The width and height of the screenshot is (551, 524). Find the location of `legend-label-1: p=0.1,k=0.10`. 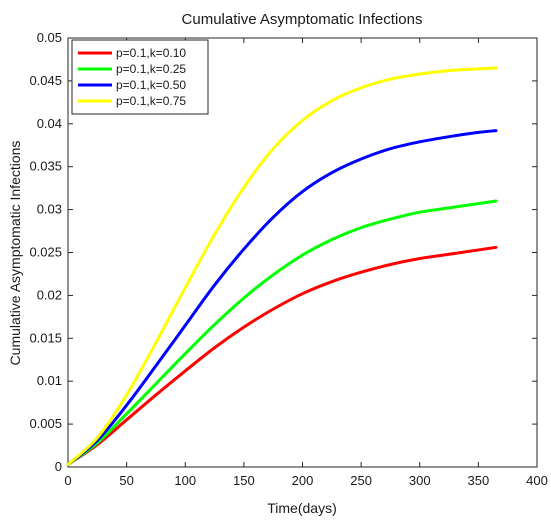

legend-label-1: p=0.1,k=0.10 is located at coordinates (151, 53).